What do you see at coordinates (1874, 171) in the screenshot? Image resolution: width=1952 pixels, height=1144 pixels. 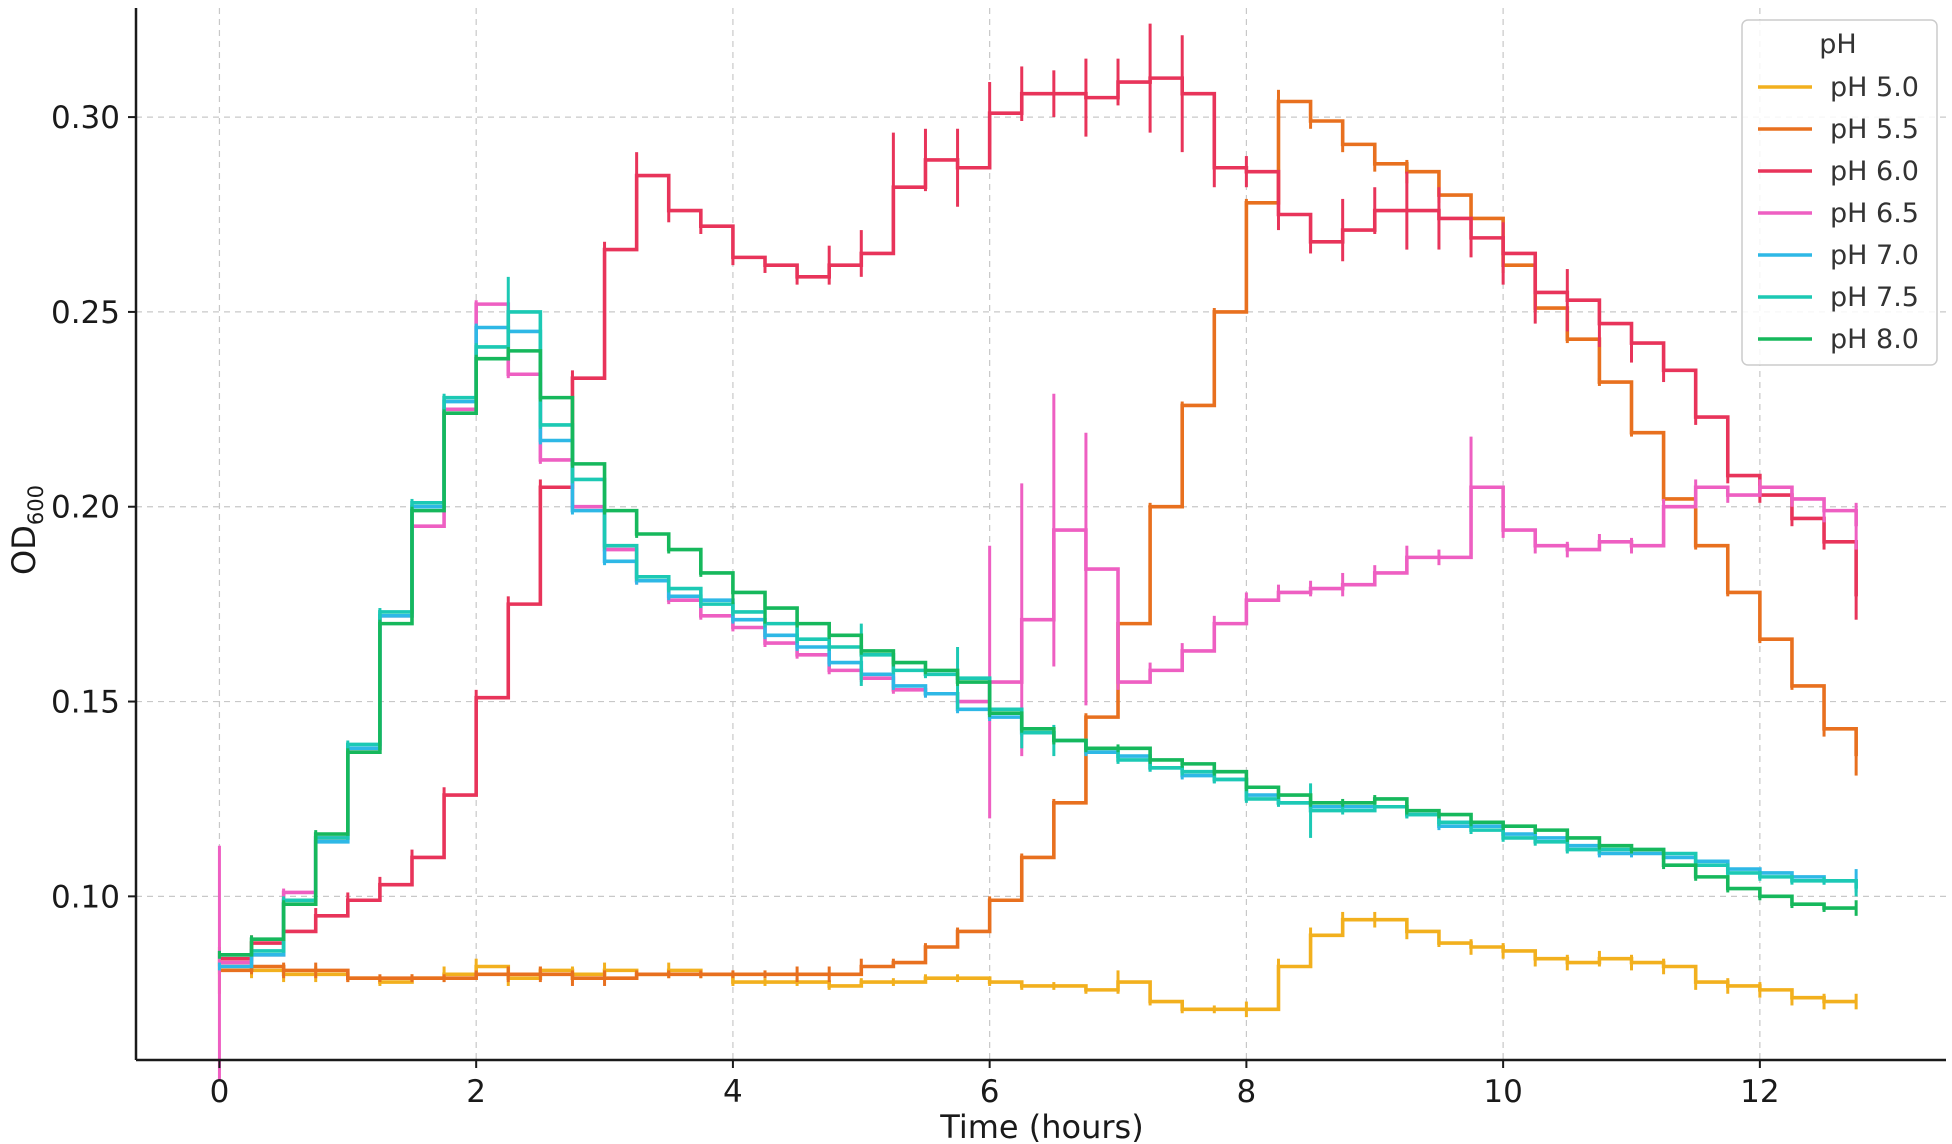 I see `legend-label: pH 6.0` at bounding box center [1874, 171].